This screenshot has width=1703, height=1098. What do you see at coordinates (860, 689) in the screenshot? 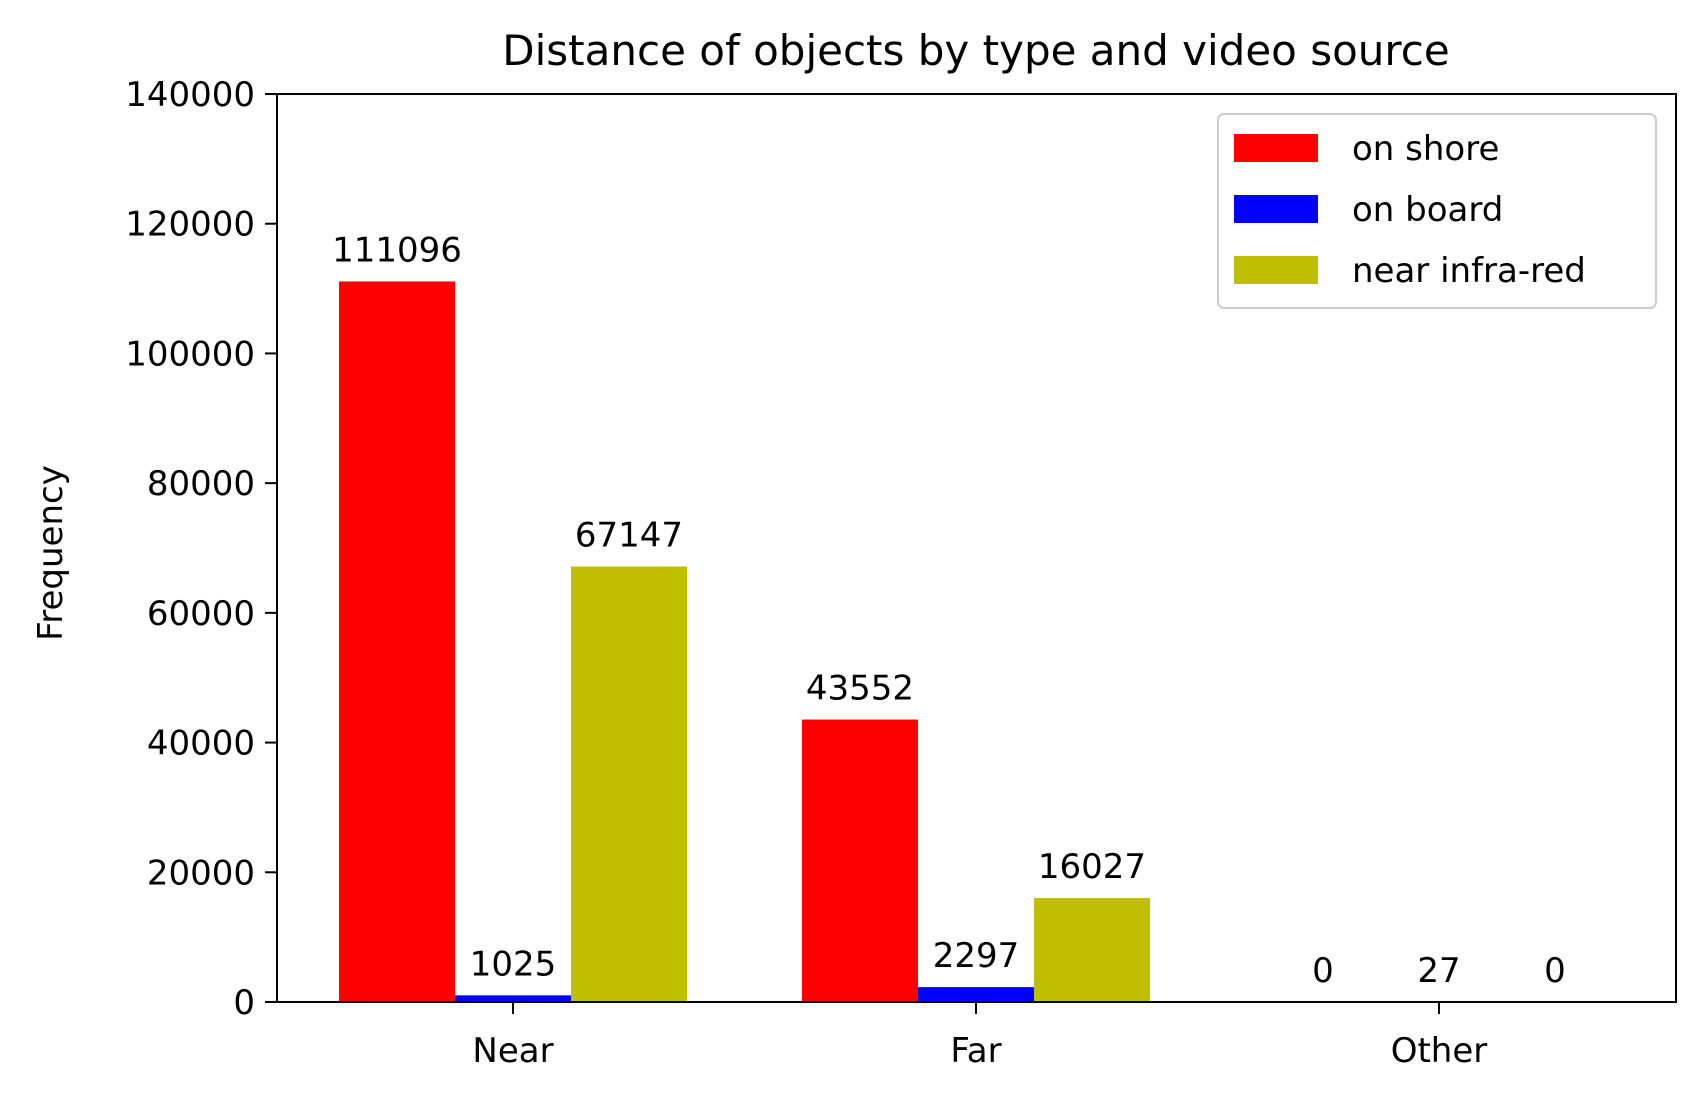
I see `value-label-on-shore-far: 43552` at bounding box center [860, 689].